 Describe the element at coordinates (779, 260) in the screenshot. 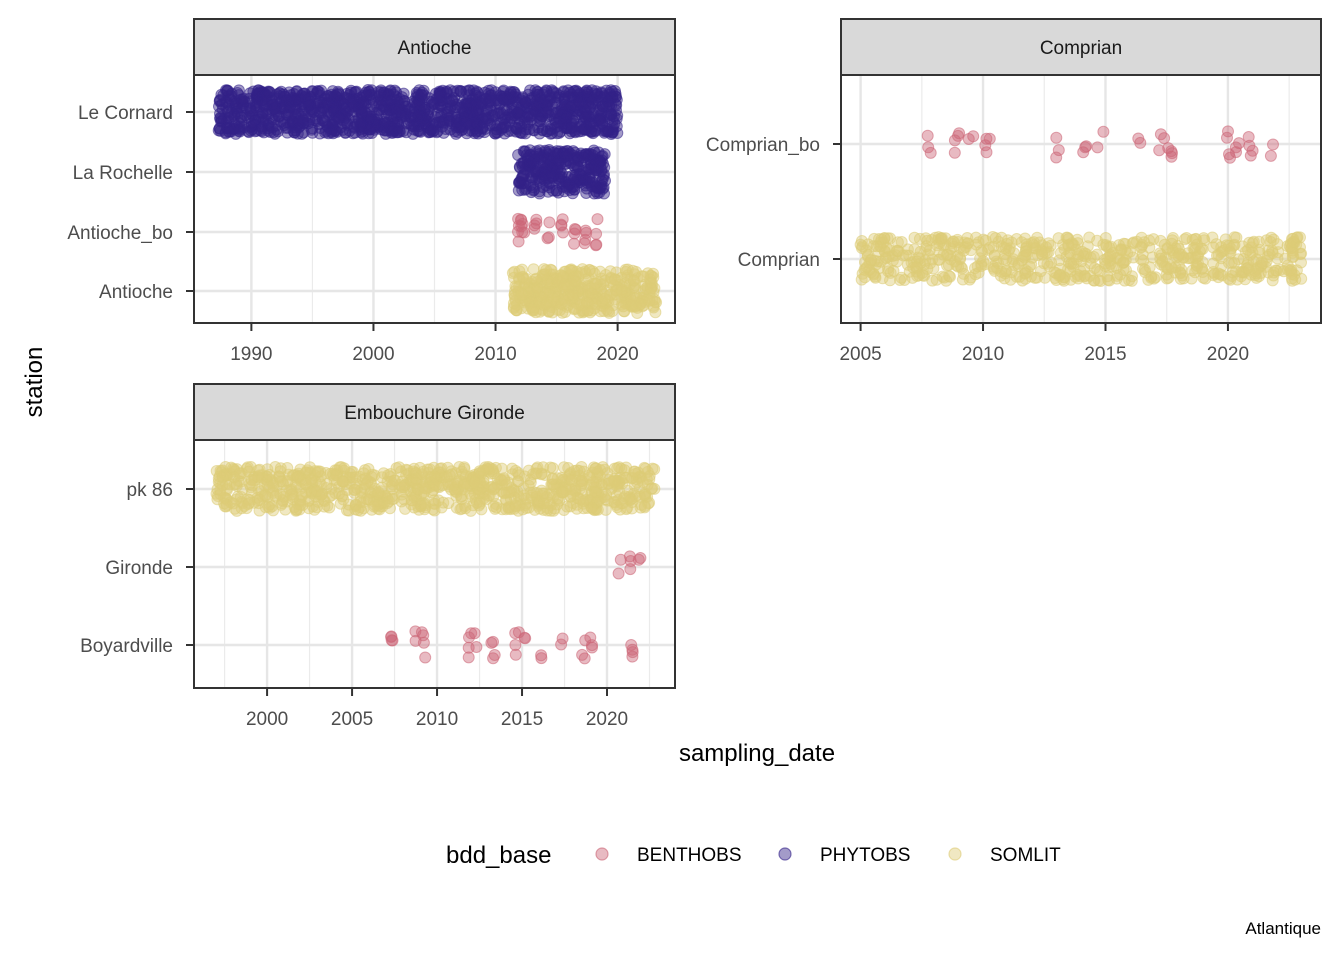

I see `y-tick-label: Comprian` at that location.